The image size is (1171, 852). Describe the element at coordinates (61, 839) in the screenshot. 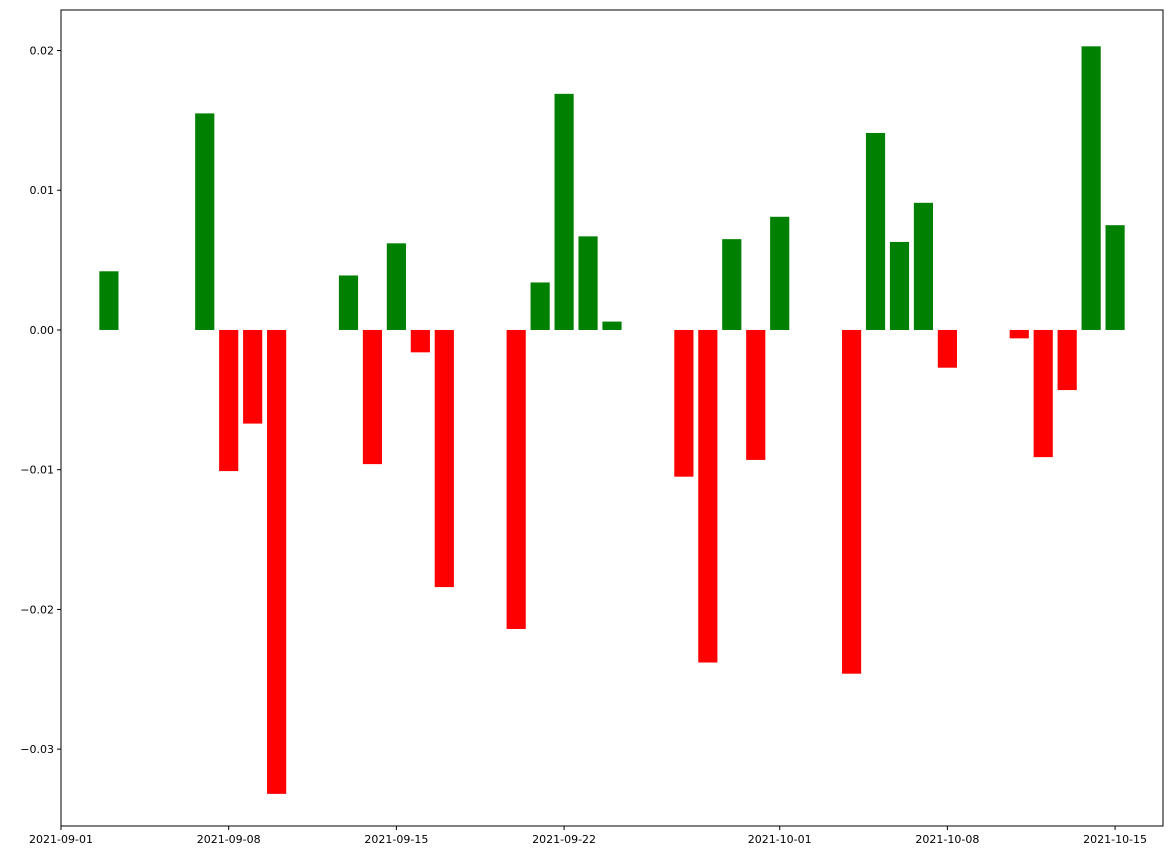

I see `x-tick-label: 2021-09-01` at that location.